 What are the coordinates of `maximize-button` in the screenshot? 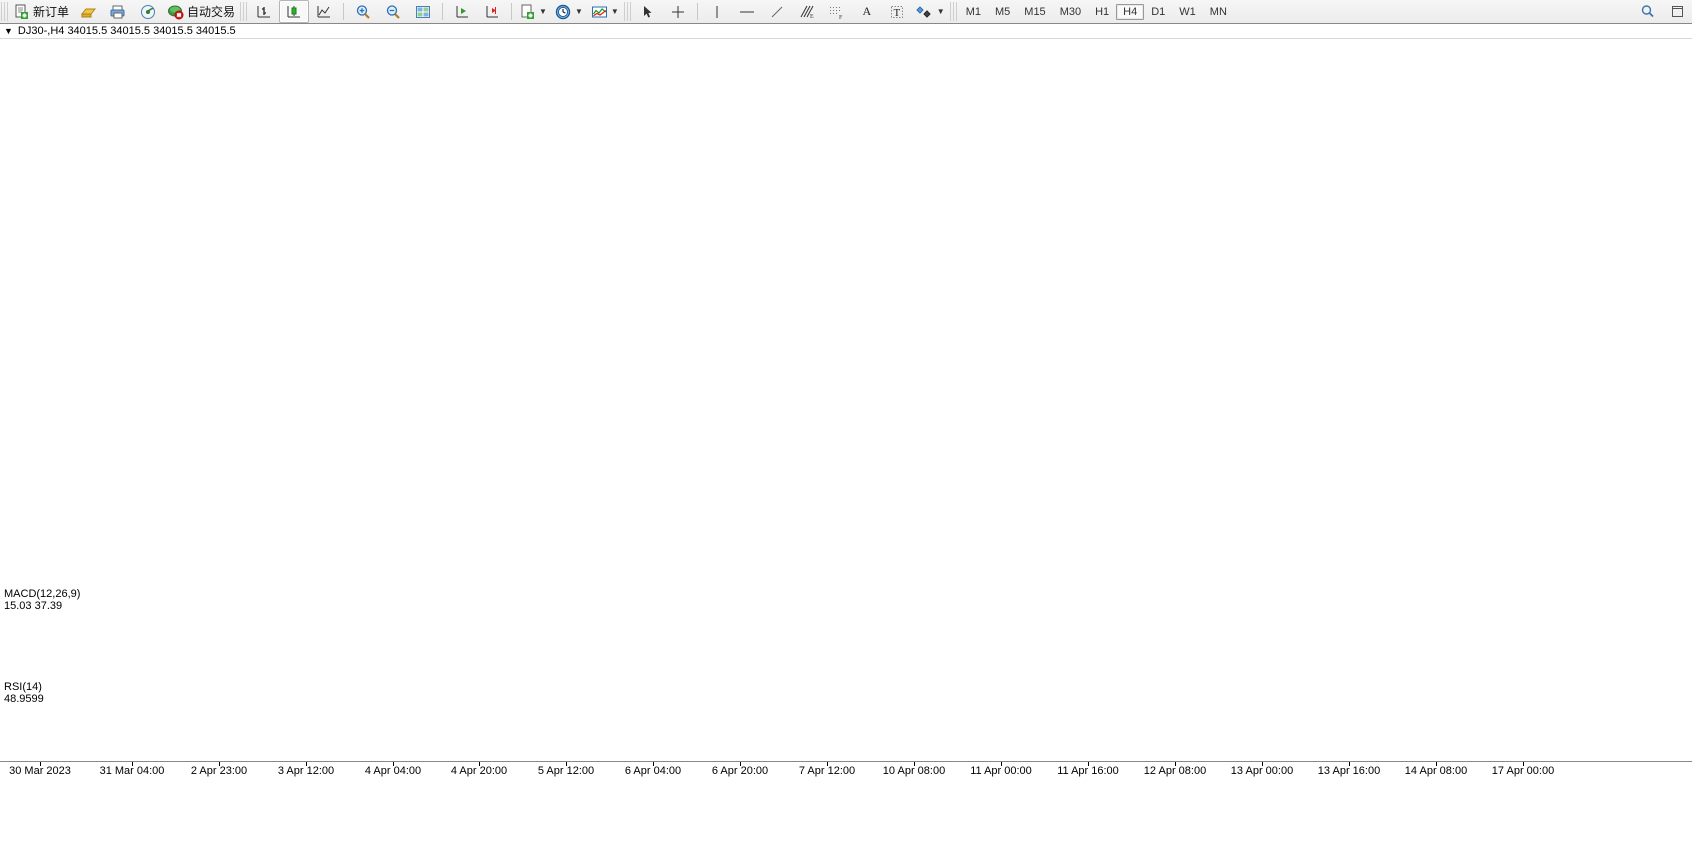 It's located at (1677, 11).